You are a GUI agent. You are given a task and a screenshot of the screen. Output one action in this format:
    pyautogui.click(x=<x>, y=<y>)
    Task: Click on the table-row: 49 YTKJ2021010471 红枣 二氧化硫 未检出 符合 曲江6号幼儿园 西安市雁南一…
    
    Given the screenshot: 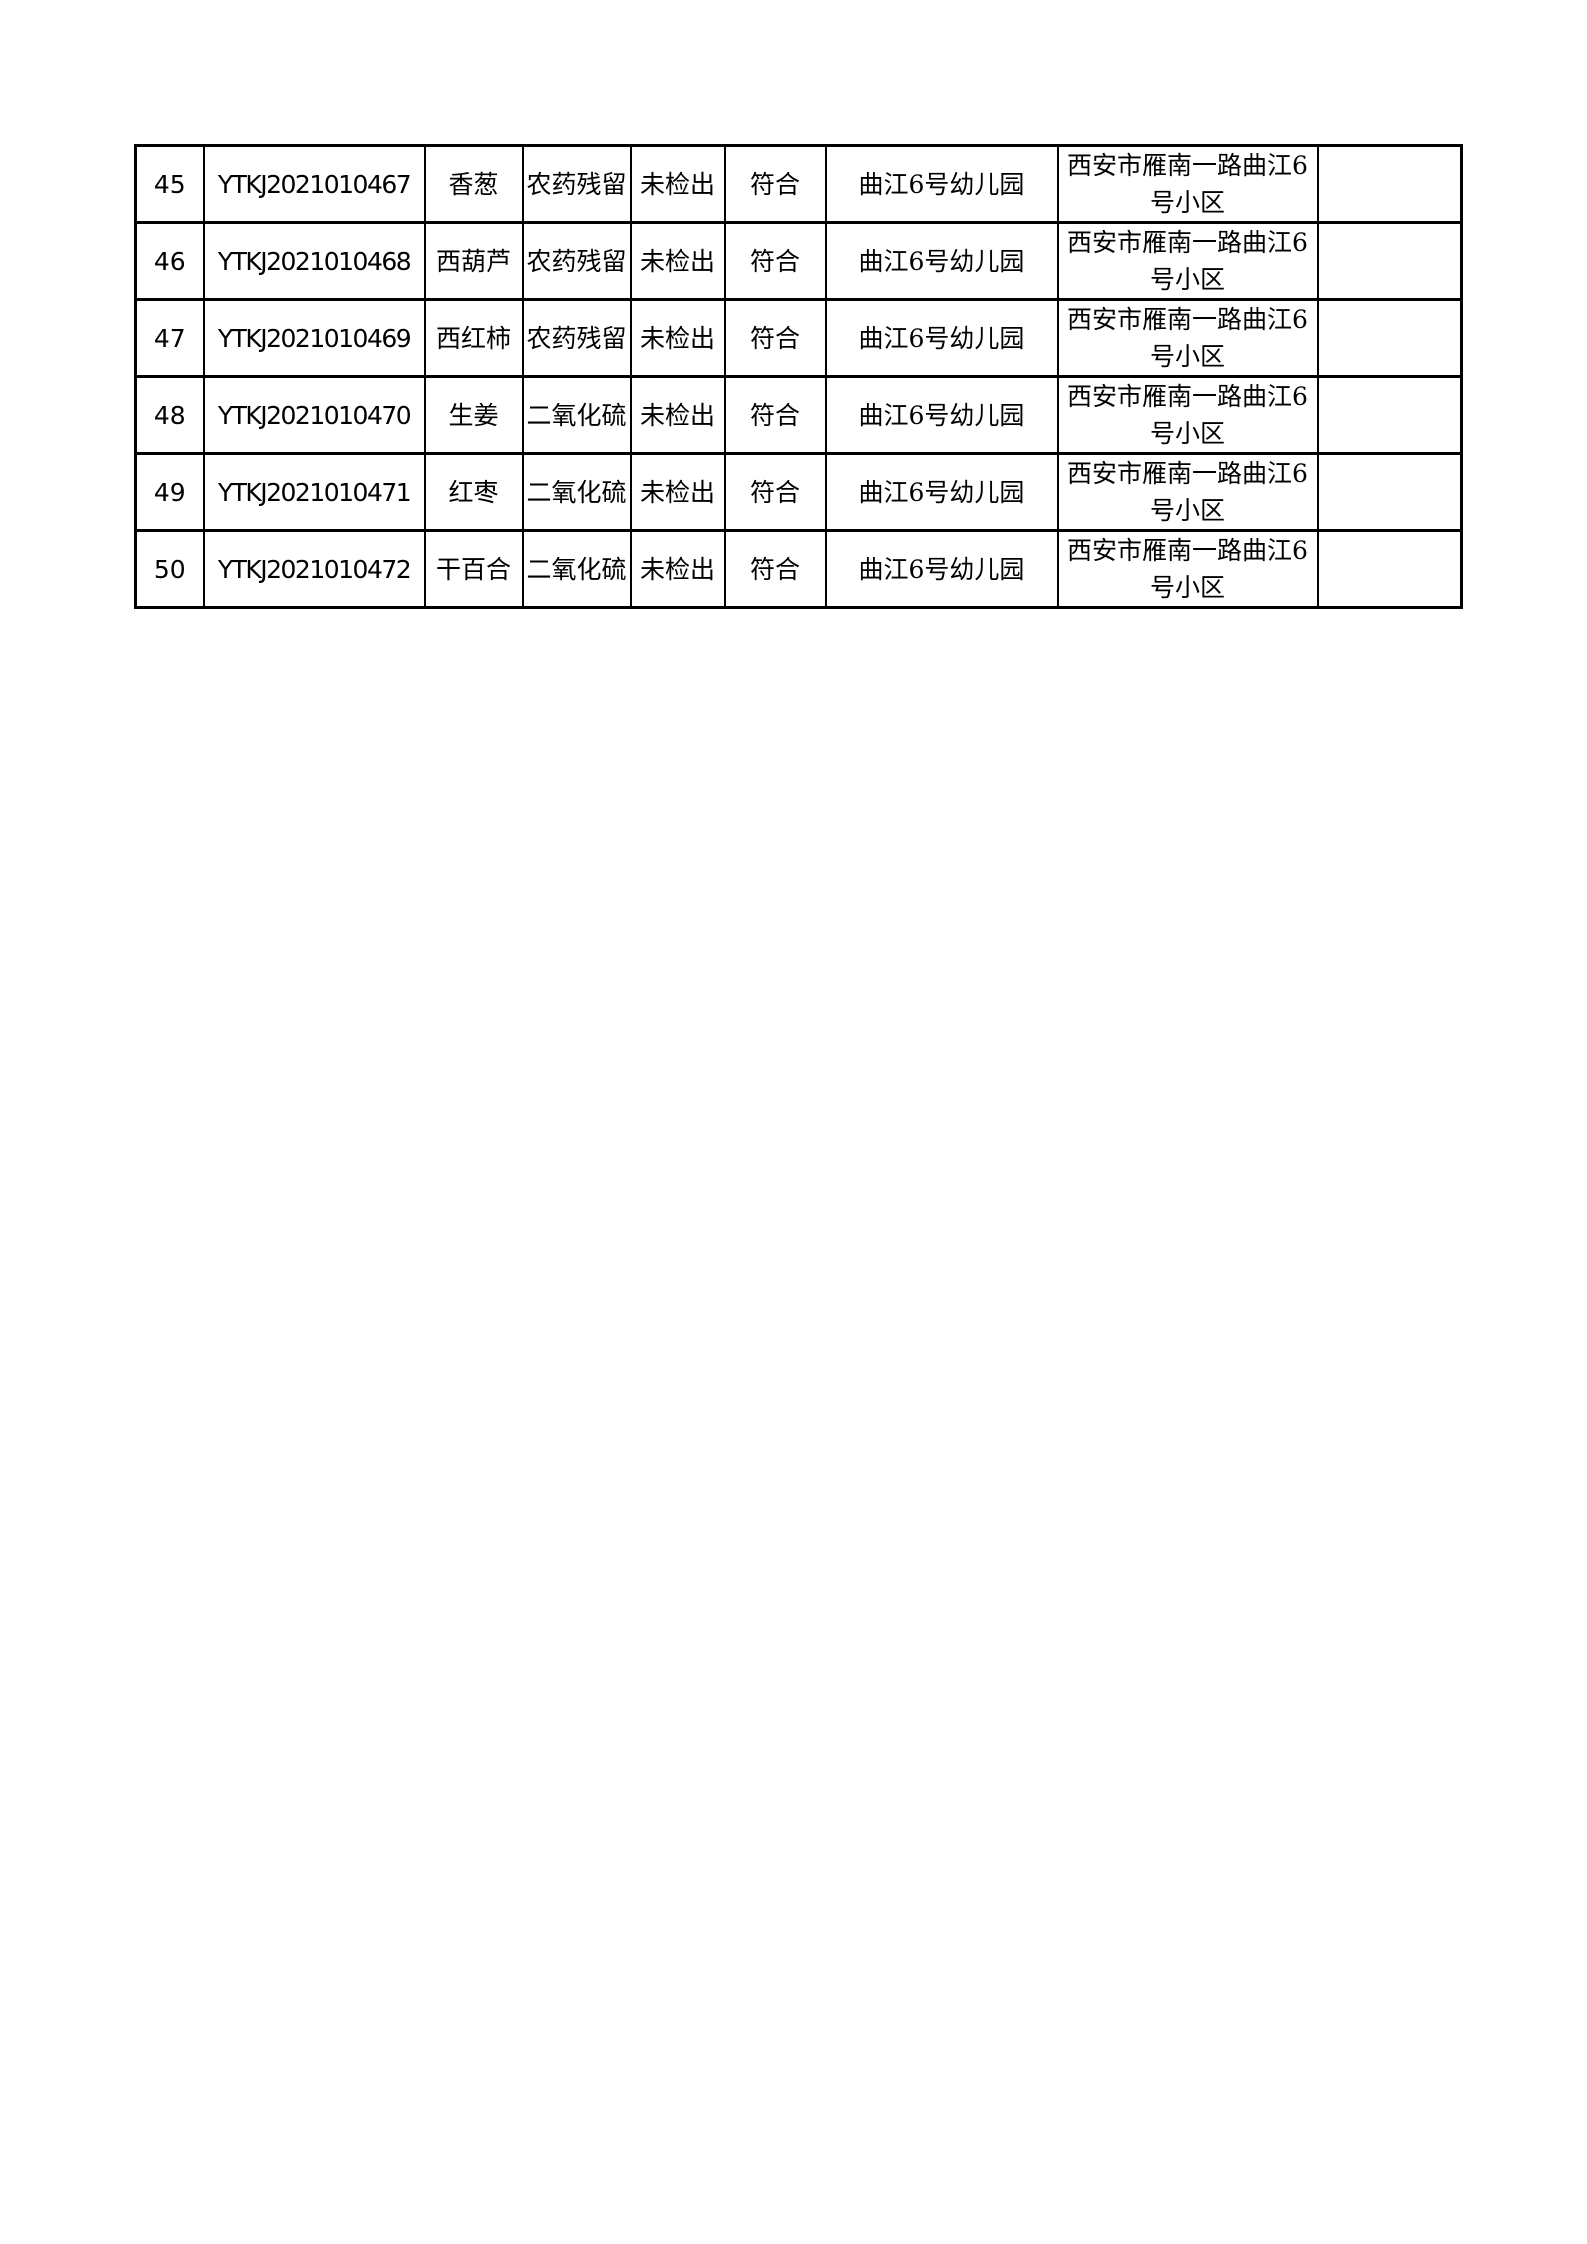 What is the action you would take?
    pyautogui.click(x=798, y=492)
    